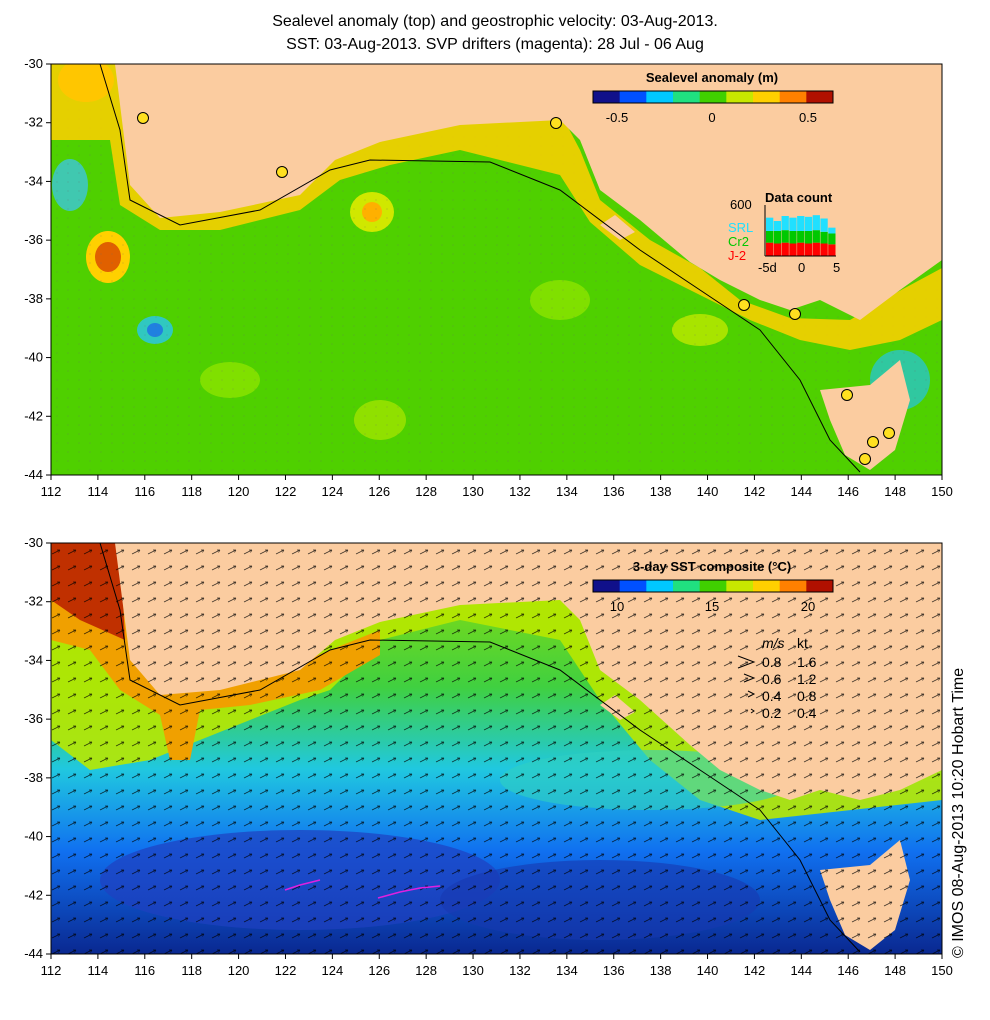 The width and height of the screenshot is (990, 1020). I want to click on sst-colorbar-tick-10: 10, so click(617, 606).